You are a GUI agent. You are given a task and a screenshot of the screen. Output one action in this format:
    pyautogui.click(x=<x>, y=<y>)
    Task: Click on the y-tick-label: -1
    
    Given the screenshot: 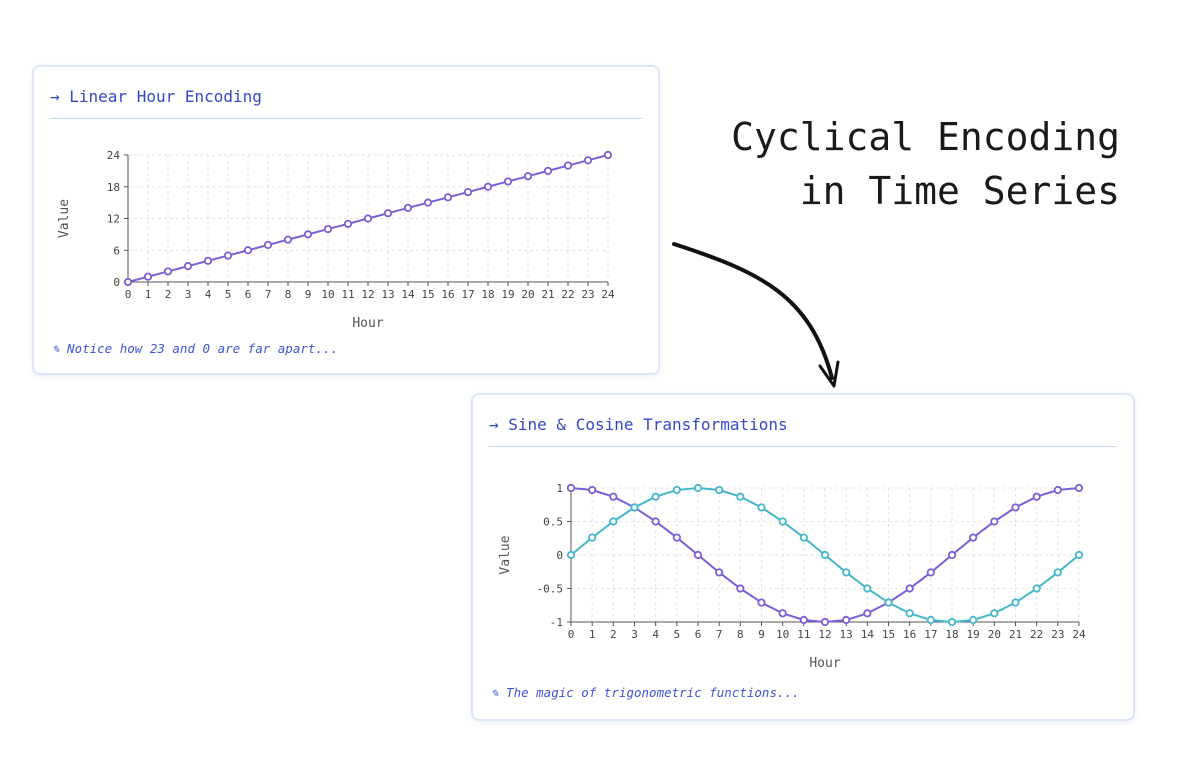 What is the action you would take?
    pyautogui.click(x=556, y=622)
    